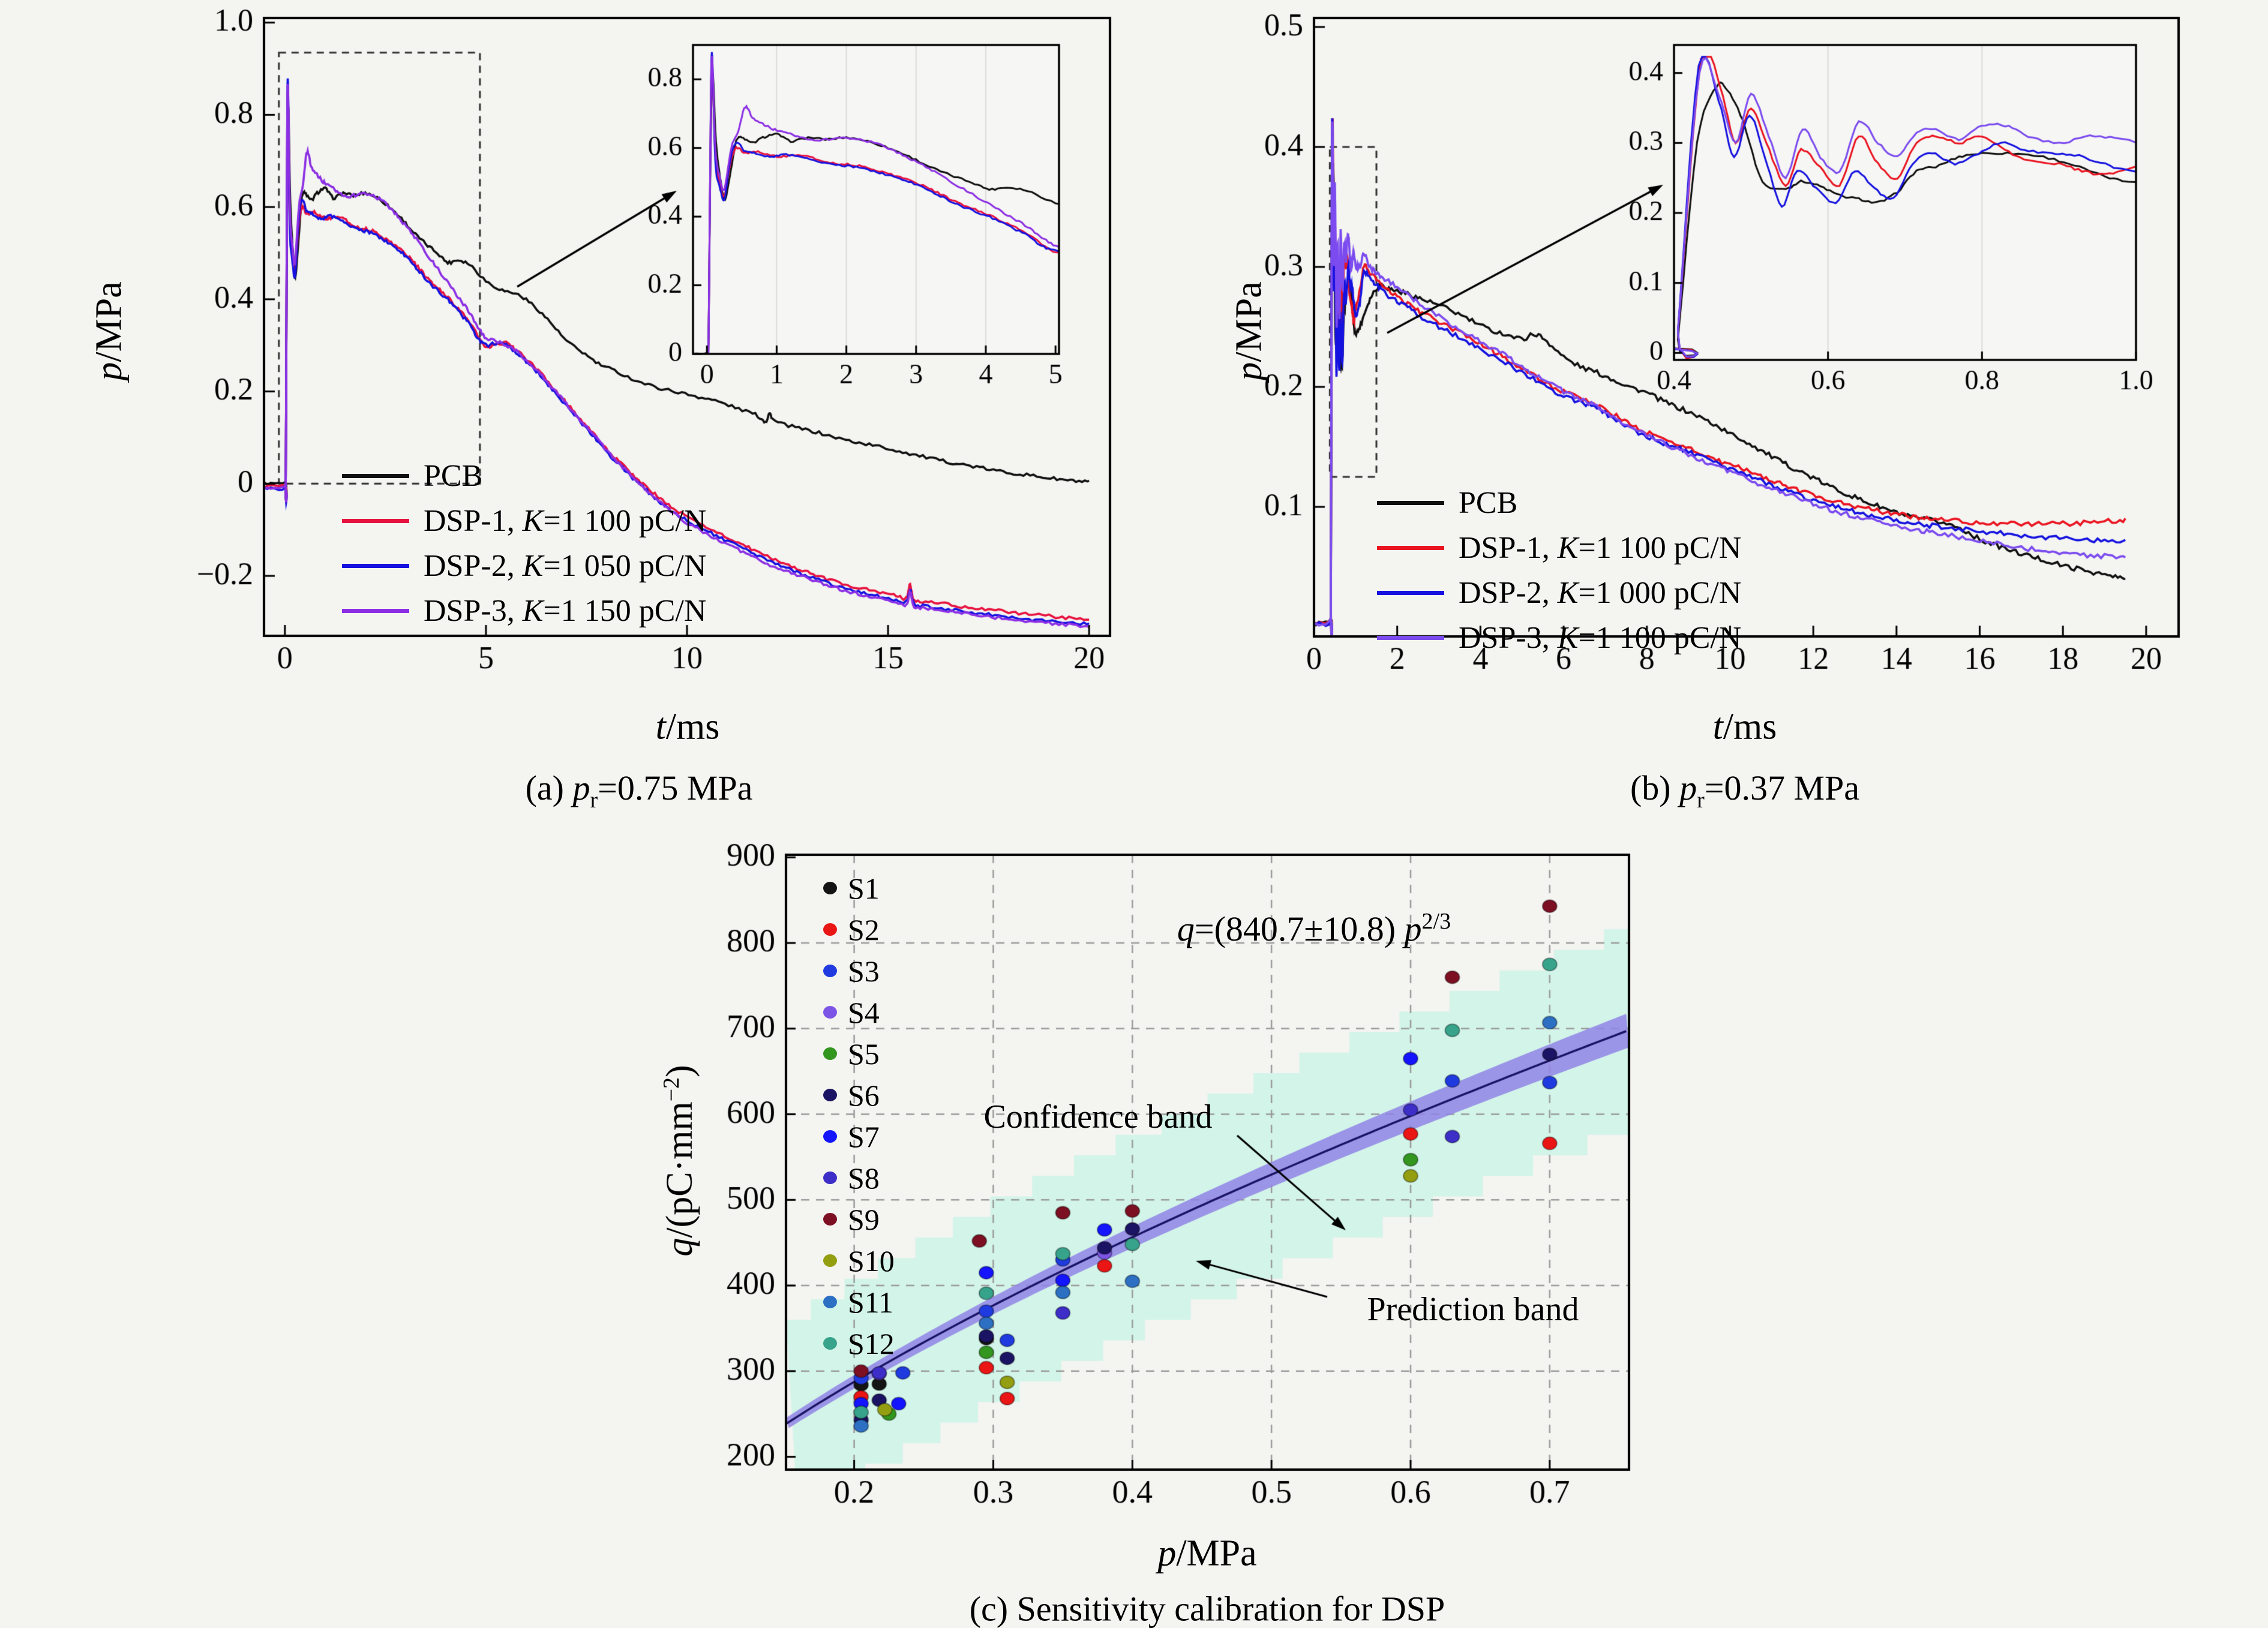  Describe the element at coordinates (1600, 638) in the screenshot. I see `legend-label: DSP-3, K=1 100 pC/N` at that location.